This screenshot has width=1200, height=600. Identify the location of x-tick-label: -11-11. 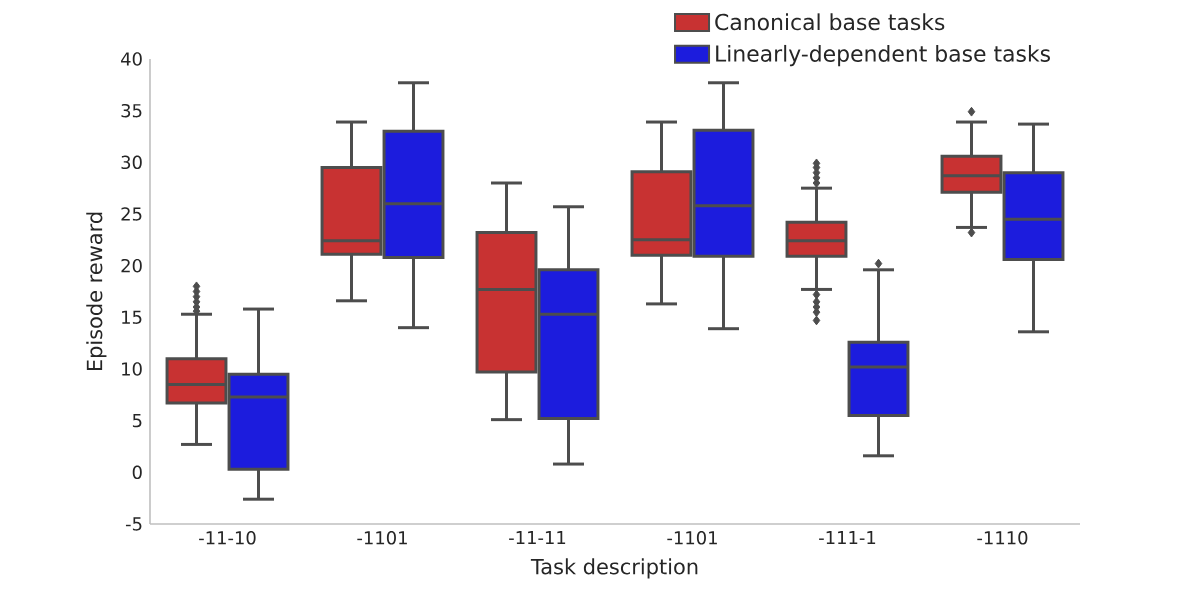
(537, 538).